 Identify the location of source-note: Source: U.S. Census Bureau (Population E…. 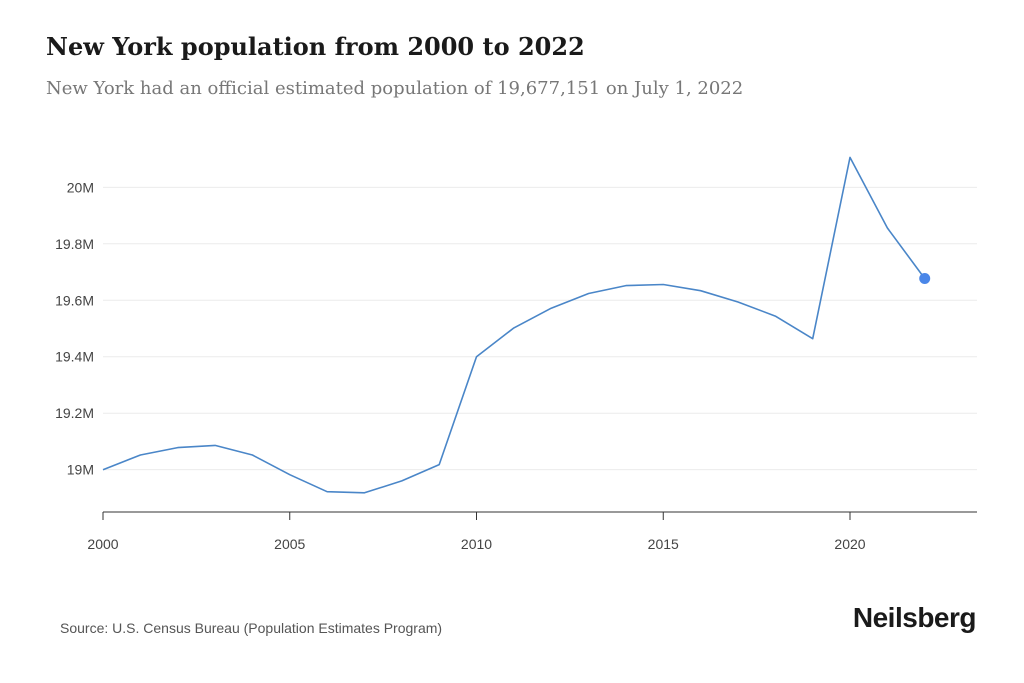
(251, 628).